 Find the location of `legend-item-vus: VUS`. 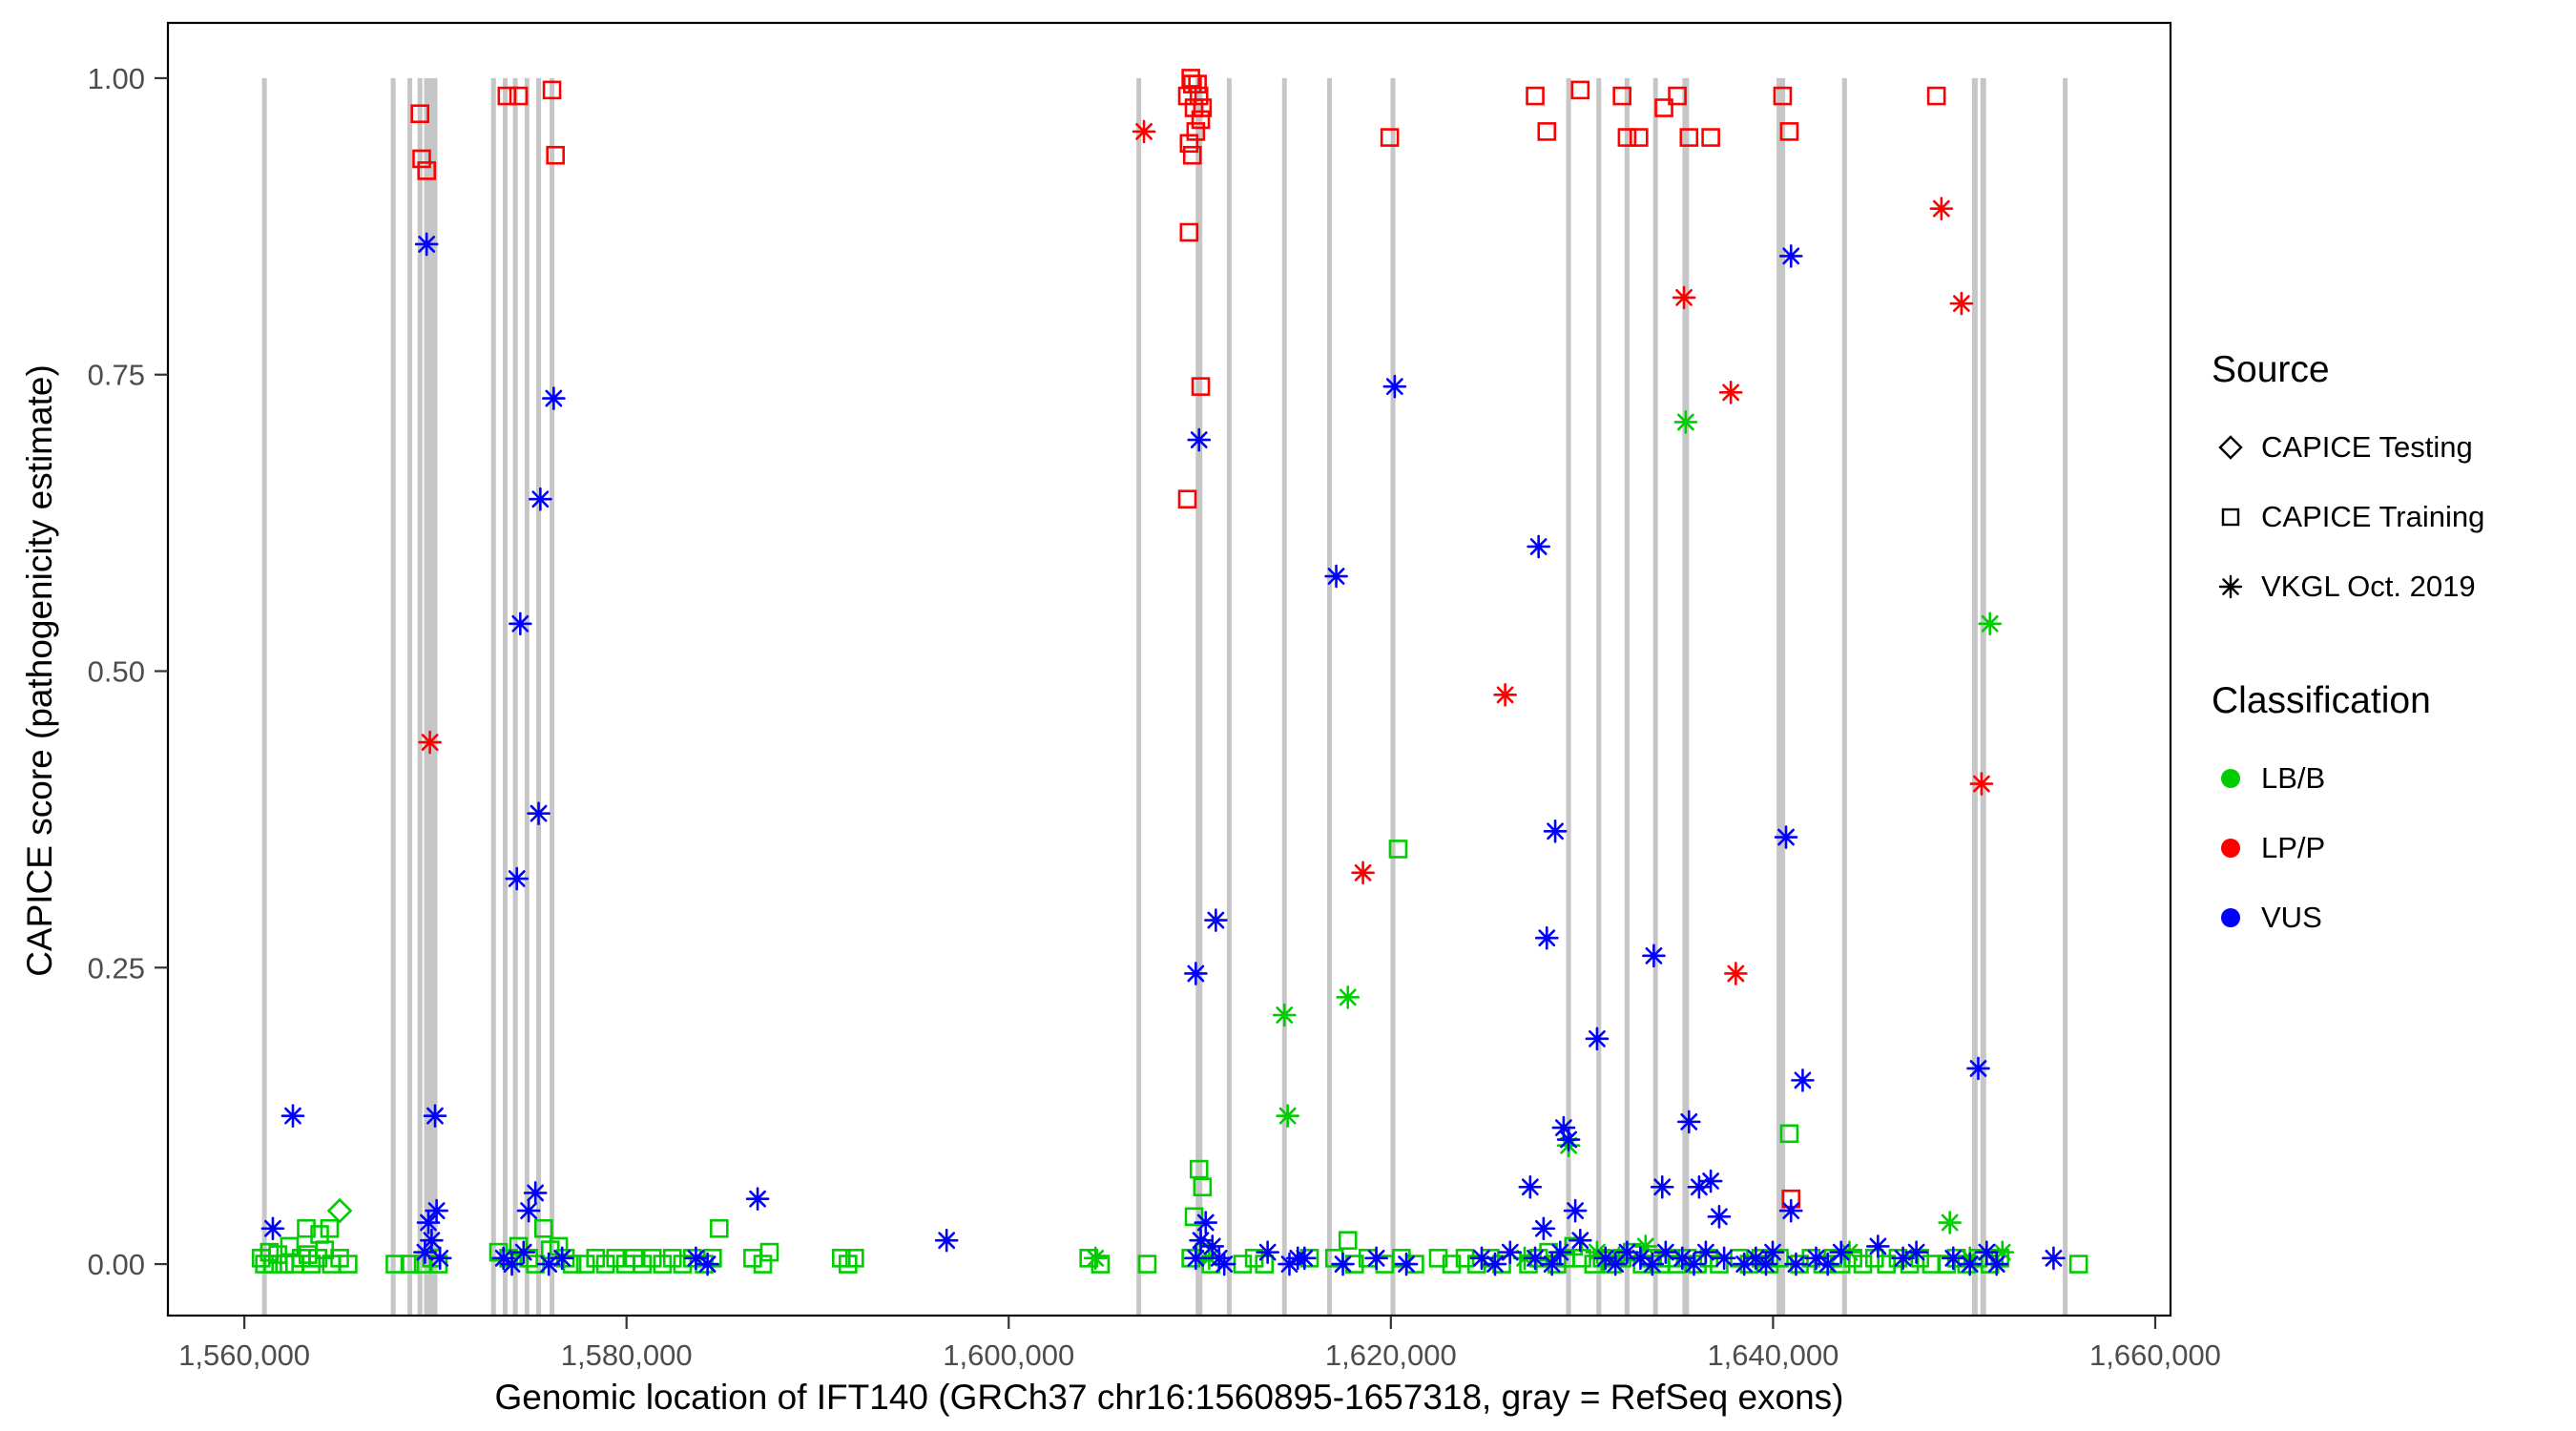

legend-item-vus: VUS is located at coordinates (2389, 917).